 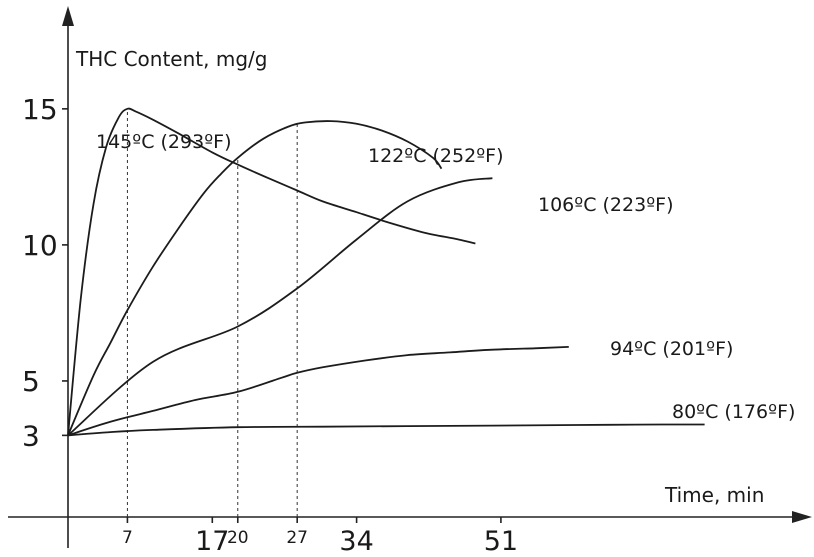 I want to click on x-axis-title: Time, min, so click(x=714, y=495).